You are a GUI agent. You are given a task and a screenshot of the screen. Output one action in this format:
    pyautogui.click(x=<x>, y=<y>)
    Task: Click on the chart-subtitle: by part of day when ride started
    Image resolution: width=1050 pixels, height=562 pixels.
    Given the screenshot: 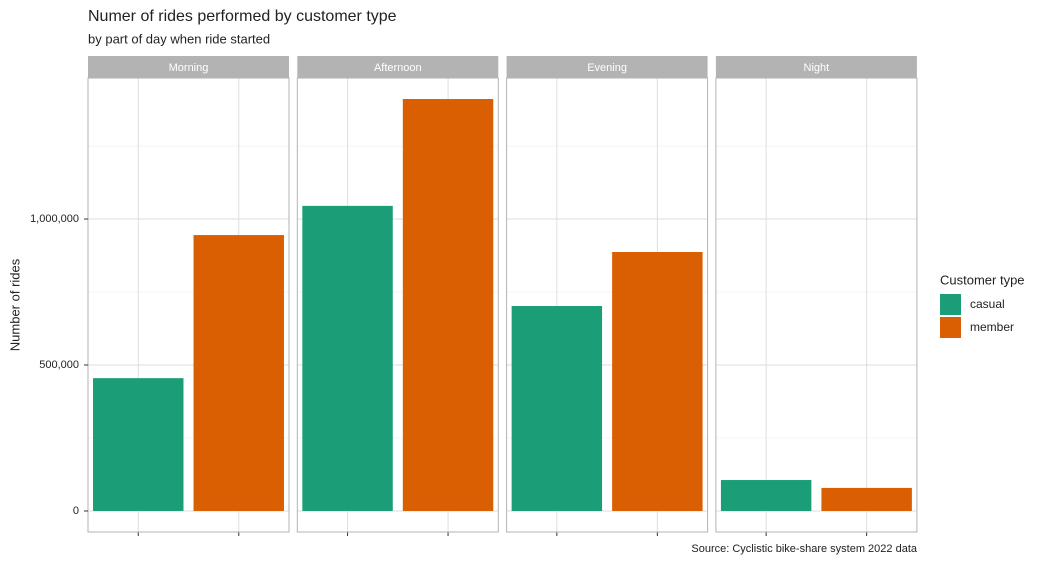 What is the action you would take?
    pyautogui.click(x=179, y=38)
    